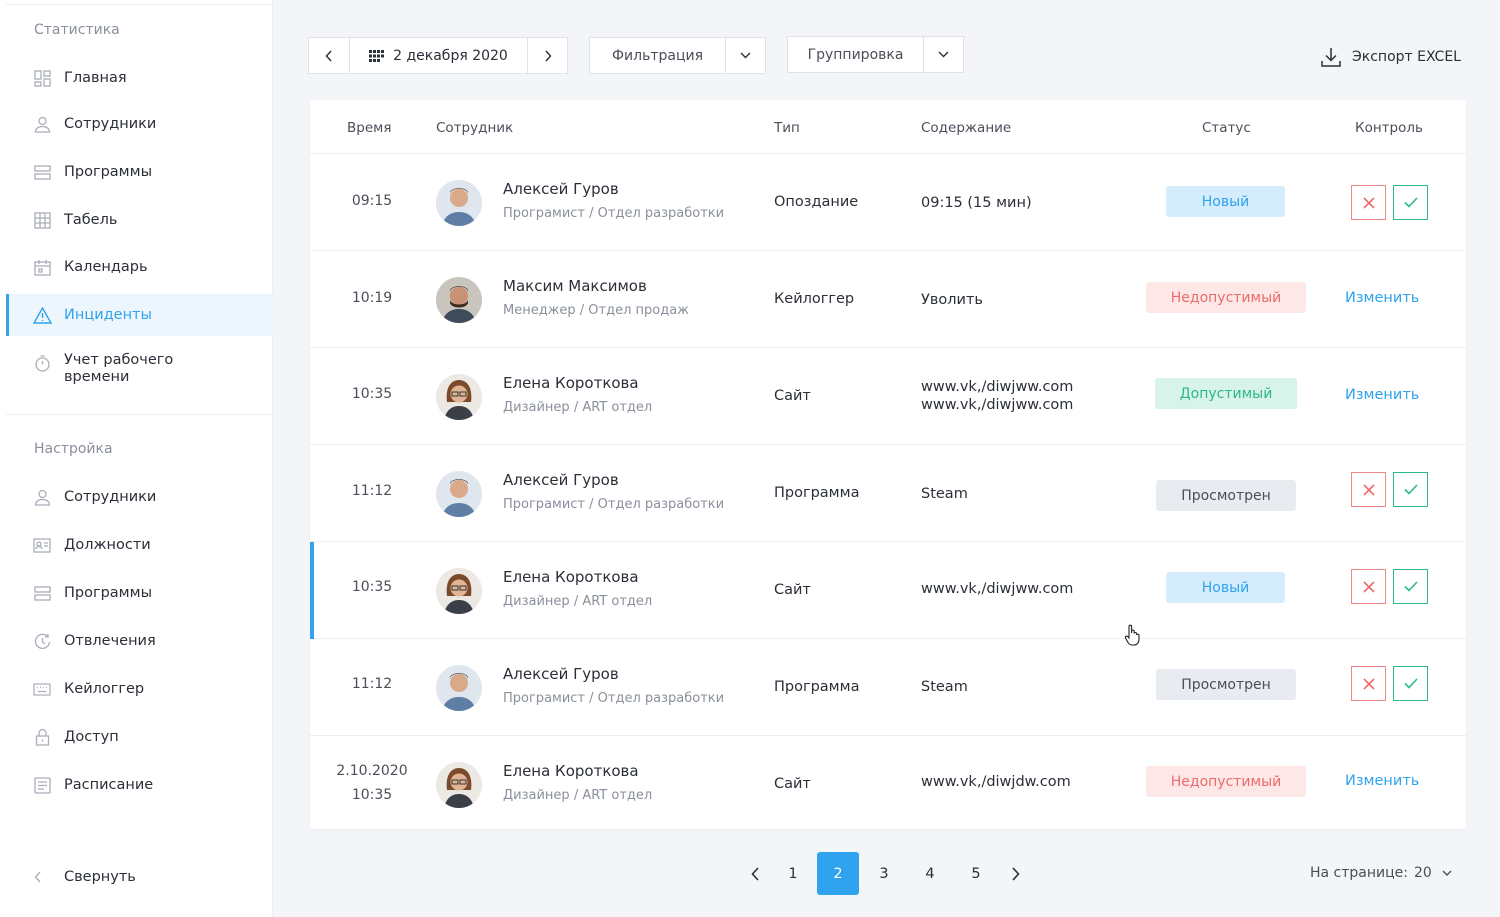  Describe the element at coordinates (369, 128) in the screenshot. I see `column-header-time: Время` at that location.